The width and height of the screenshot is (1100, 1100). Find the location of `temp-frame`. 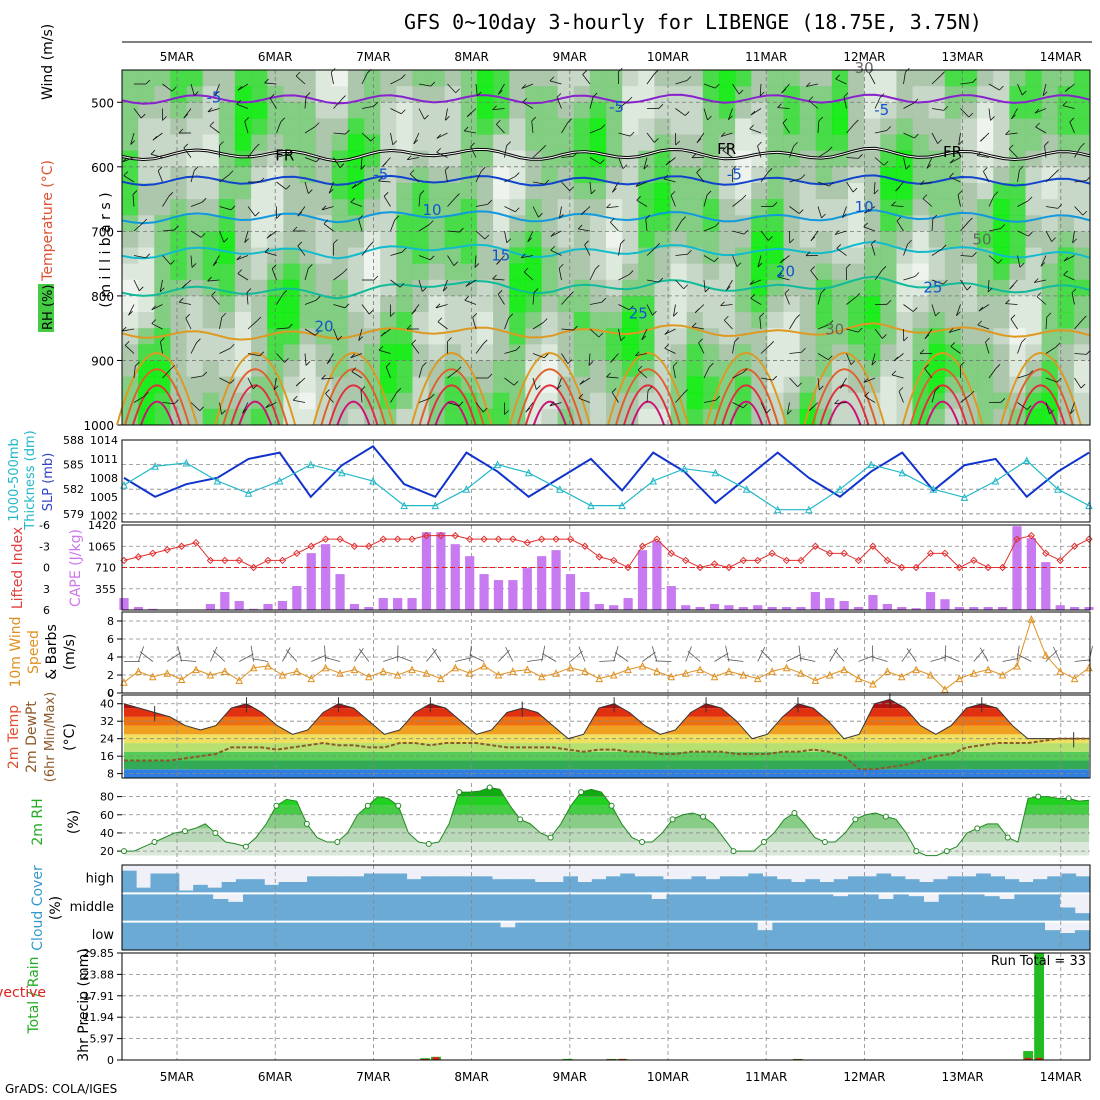

temp-frame is located at coordinates (606, 736).